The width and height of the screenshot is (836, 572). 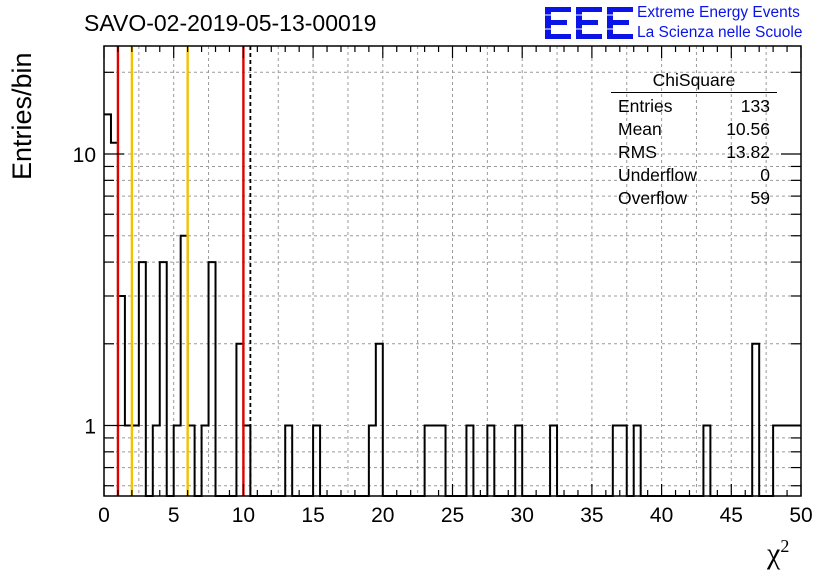 I want to click on x-tick-label: 45, so click(x=731, y=515).